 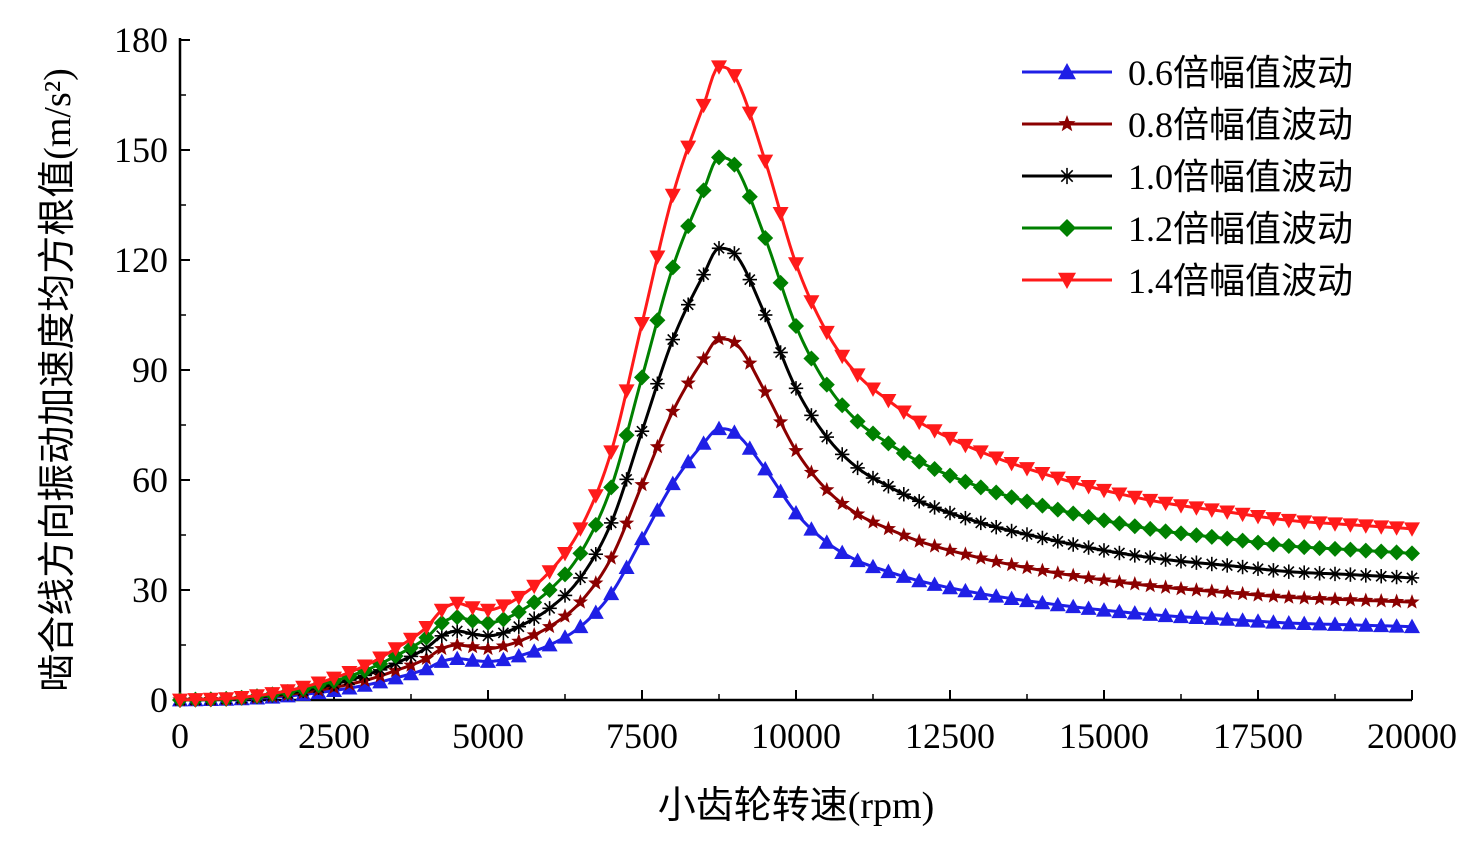 I want to click on legend-marker, so click(x=1067, y=228).